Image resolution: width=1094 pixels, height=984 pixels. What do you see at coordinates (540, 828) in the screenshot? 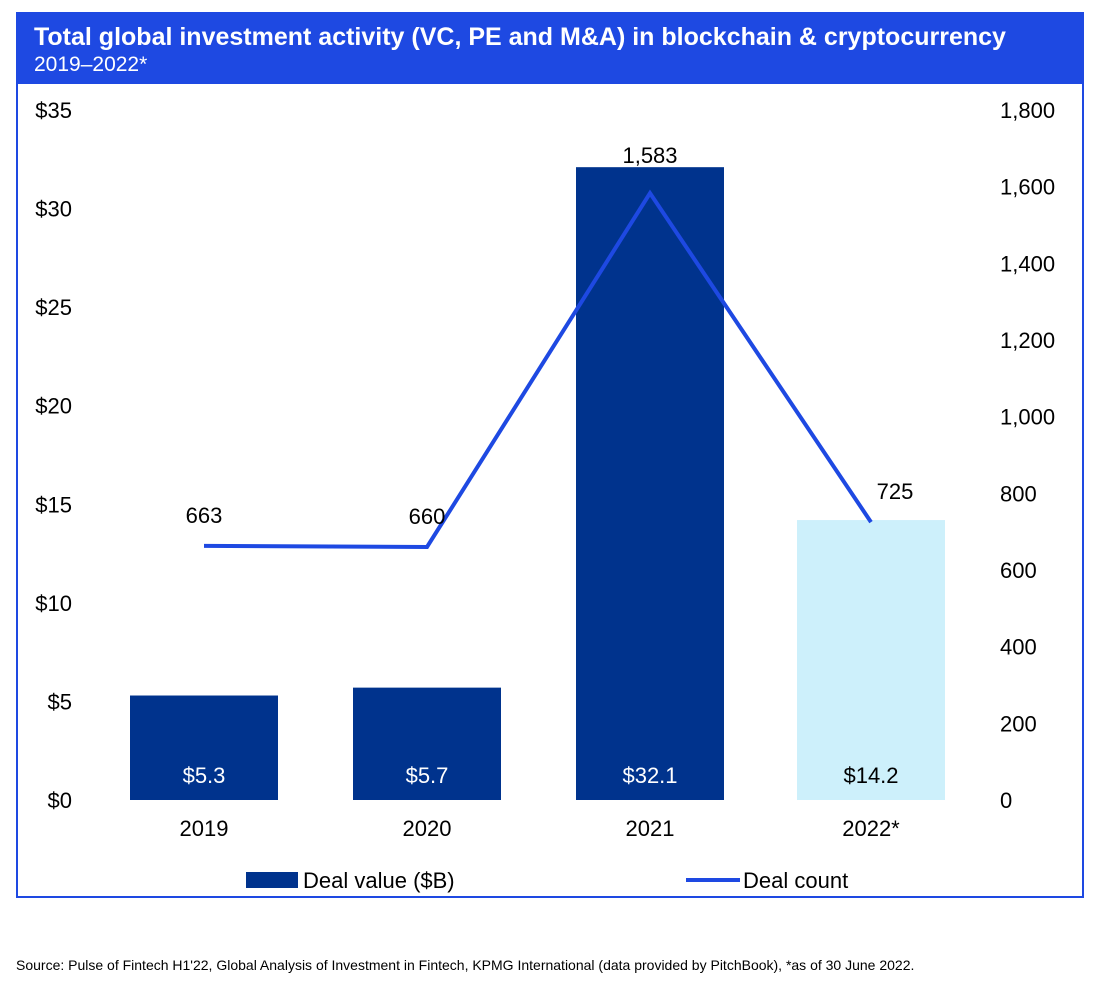
I see `x-axis: 2019 2020 2021 2022*` at bounding box center [540, 828].